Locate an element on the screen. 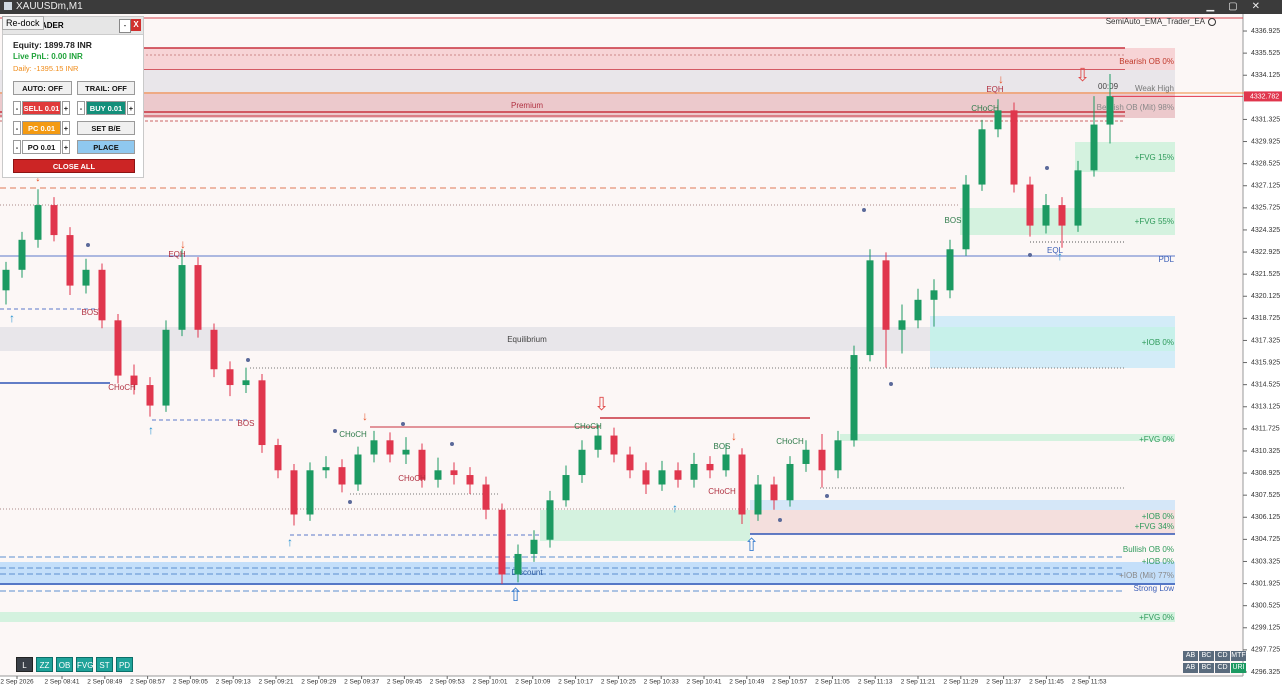  x-tick-label: 2 Sep 11:45 is located at coordinates (1046, 682).